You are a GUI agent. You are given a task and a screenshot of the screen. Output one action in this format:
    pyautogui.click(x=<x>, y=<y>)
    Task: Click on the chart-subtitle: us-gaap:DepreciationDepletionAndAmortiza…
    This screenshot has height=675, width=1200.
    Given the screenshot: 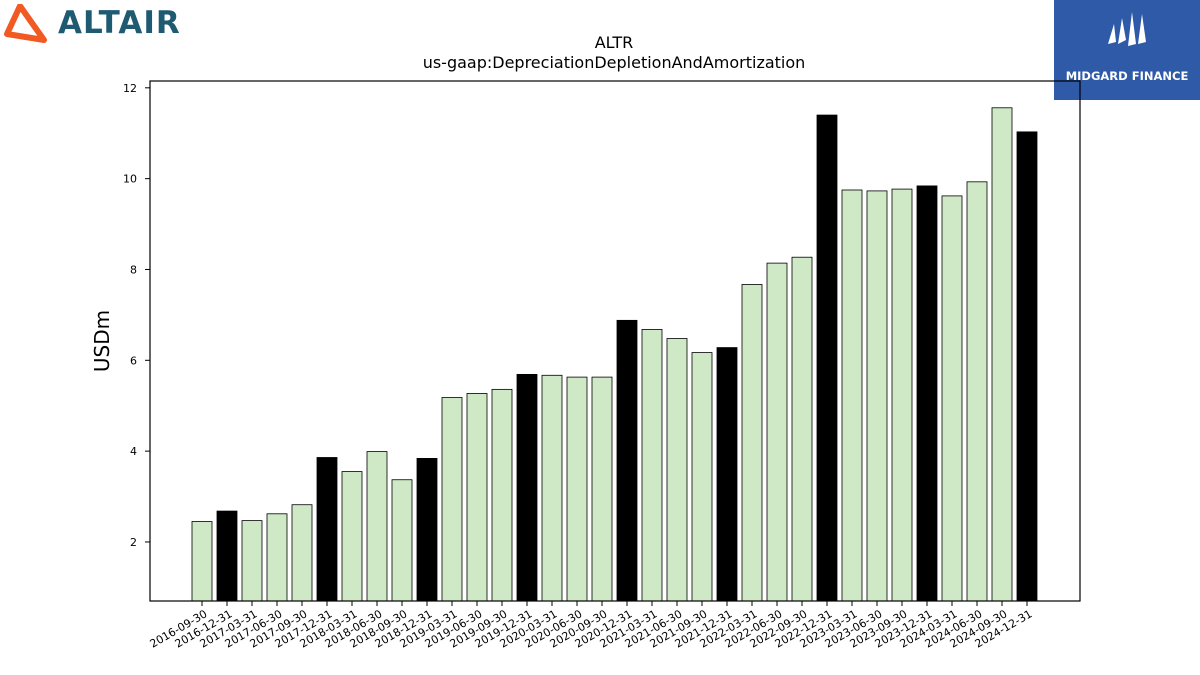 What is the action you would take?
    pyautogui.click(x=614, y=62)
    